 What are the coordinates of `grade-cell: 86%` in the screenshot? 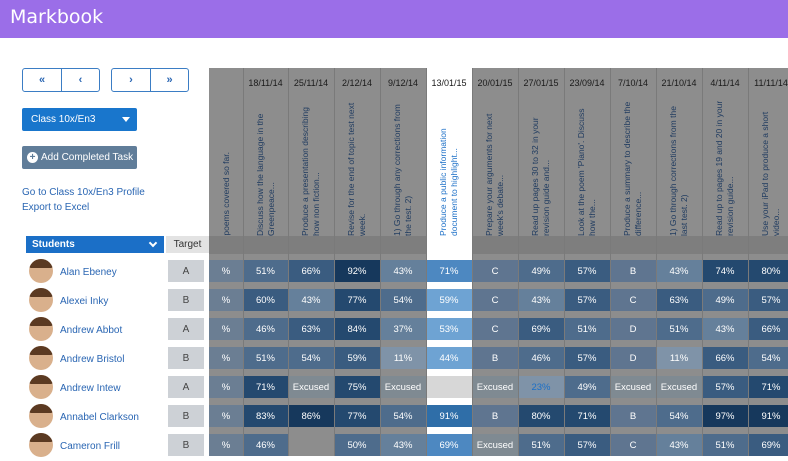 It's located at (311, 416).